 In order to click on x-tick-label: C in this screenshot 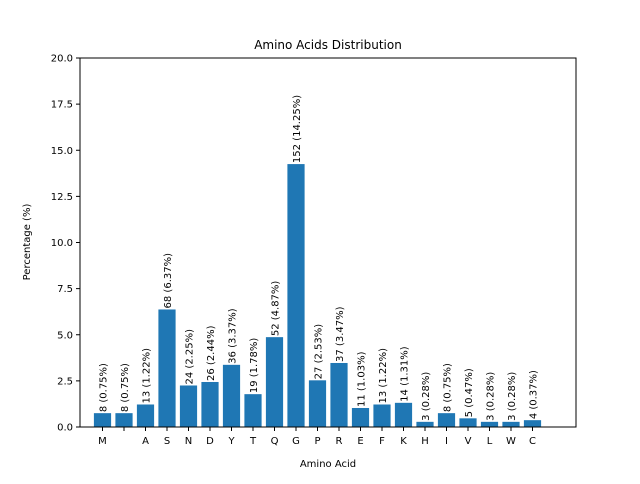, I will do `click(532, 441)`.